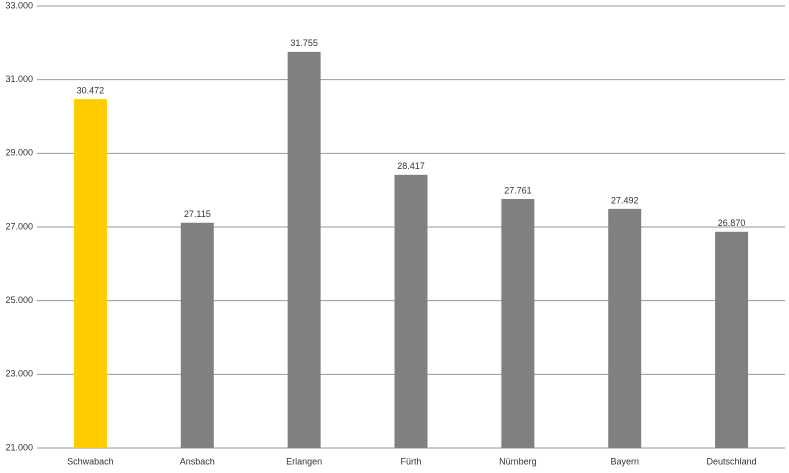  What do you see at coordinates (19, 153) in the screenshot?
I see `y-tick-label: 29.000` at bounding box center [19, 153].